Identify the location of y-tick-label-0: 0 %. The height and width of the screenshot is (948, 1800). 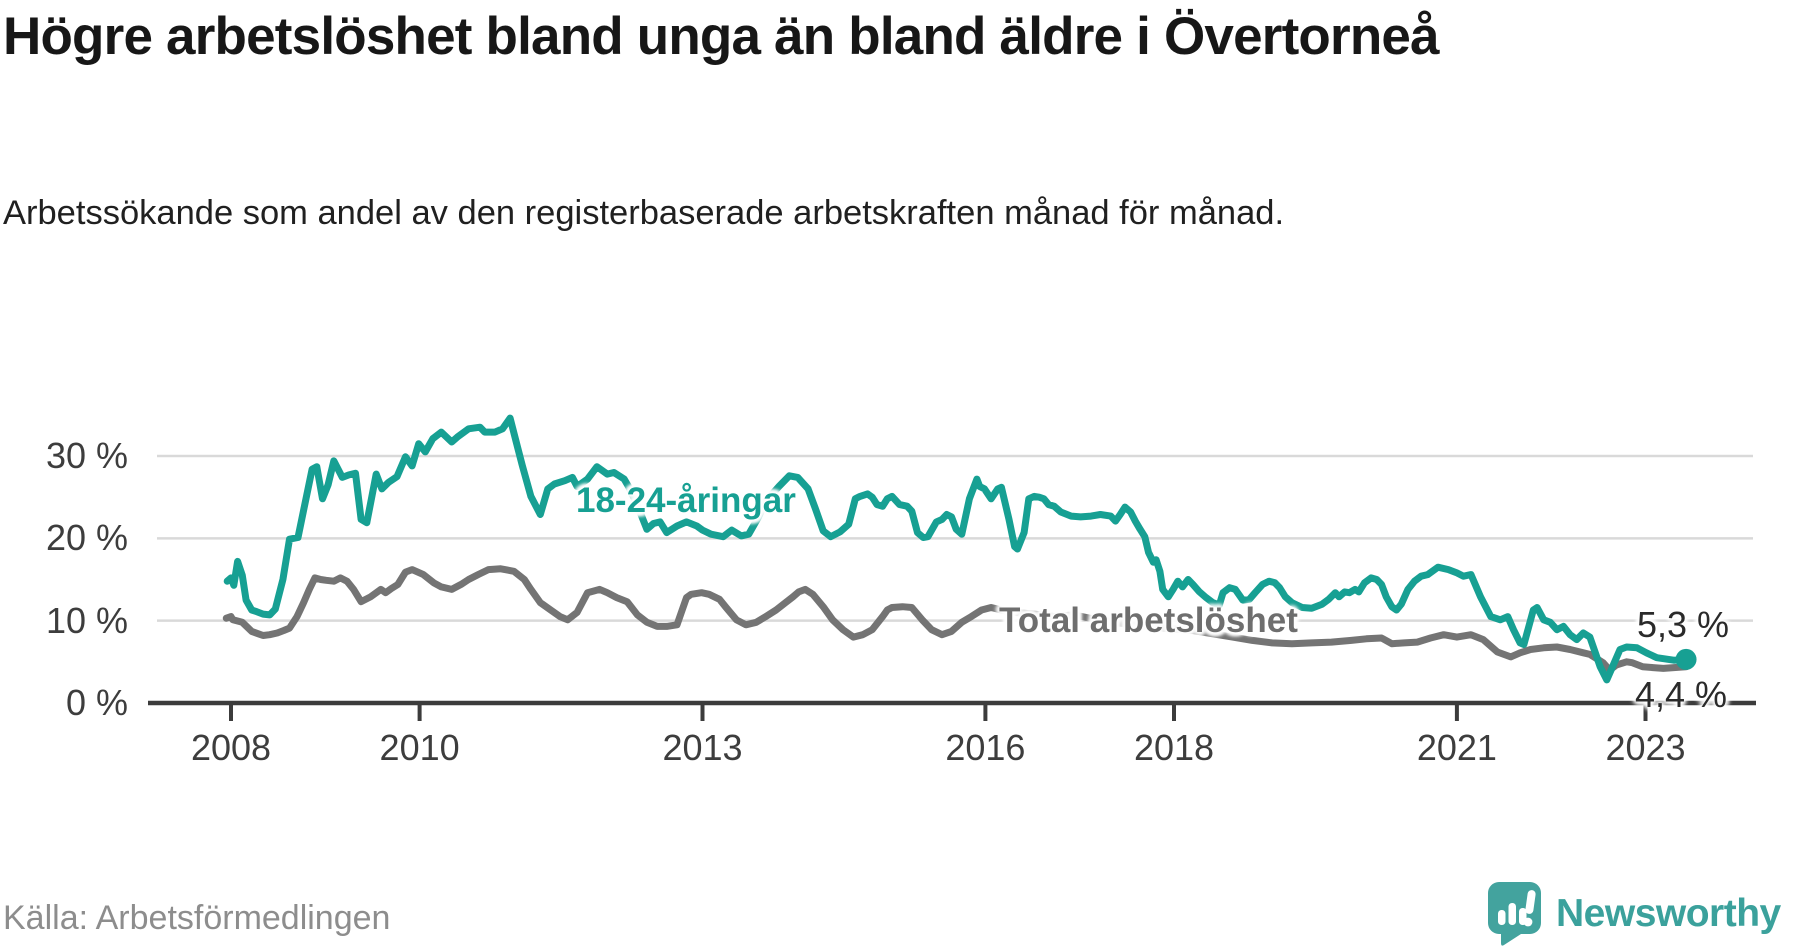
(96, 702).